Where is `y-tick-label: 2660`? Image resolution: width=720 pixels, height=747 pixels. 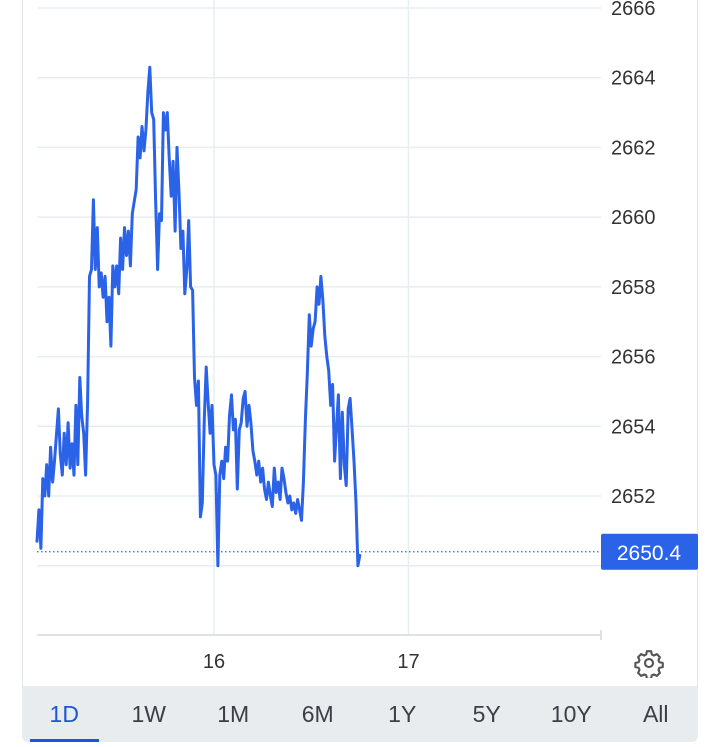
y-tick-label: 2660 is located at coordinates (633, 218).